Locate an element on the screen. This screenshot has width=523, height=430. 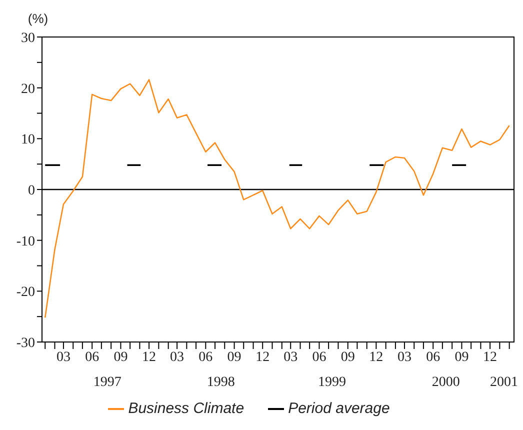
x2-tick-label: 1998 is located at coordinates (220, 382).